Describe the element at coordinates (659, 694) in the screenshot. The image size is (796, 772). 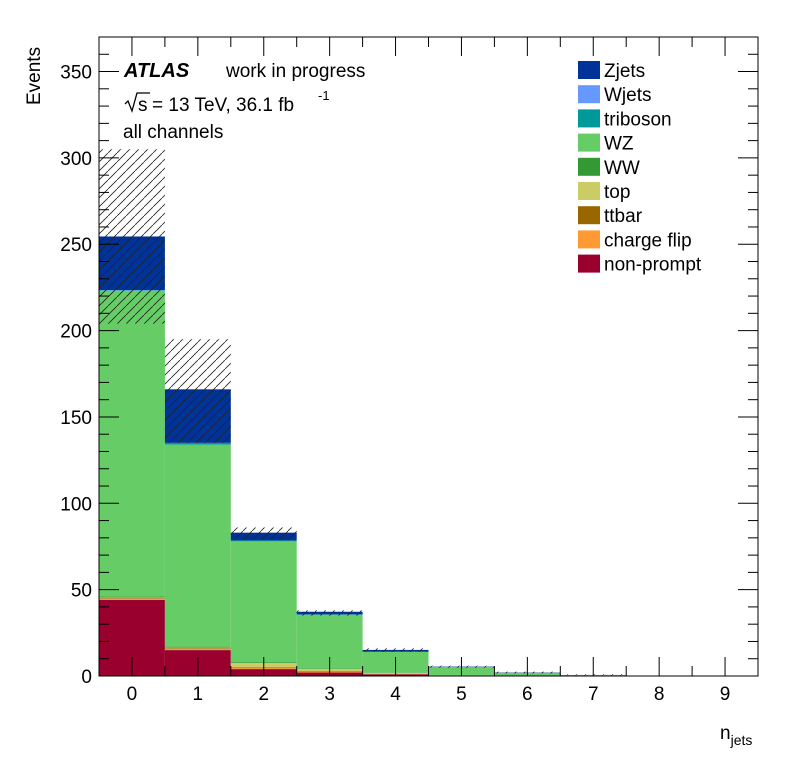
I see `x-tick-label-8: 8` at that location.